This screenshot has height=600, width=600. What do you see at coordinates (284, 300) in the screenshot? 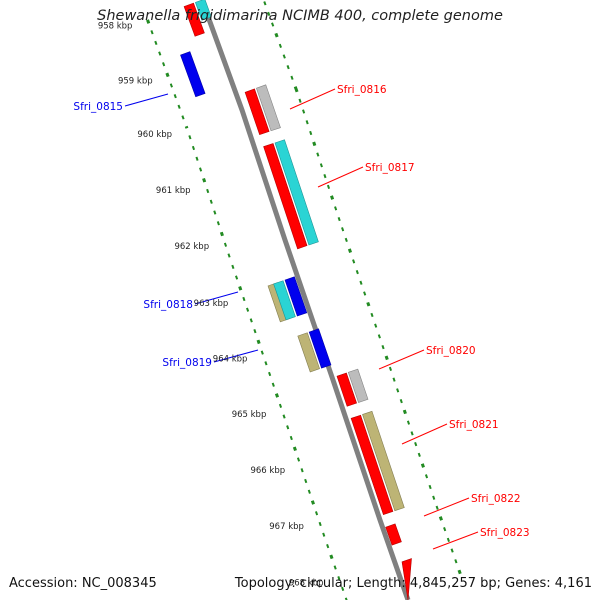
I see `gene-block-sfri-0818-cyan` at bounding box center [284, 300].